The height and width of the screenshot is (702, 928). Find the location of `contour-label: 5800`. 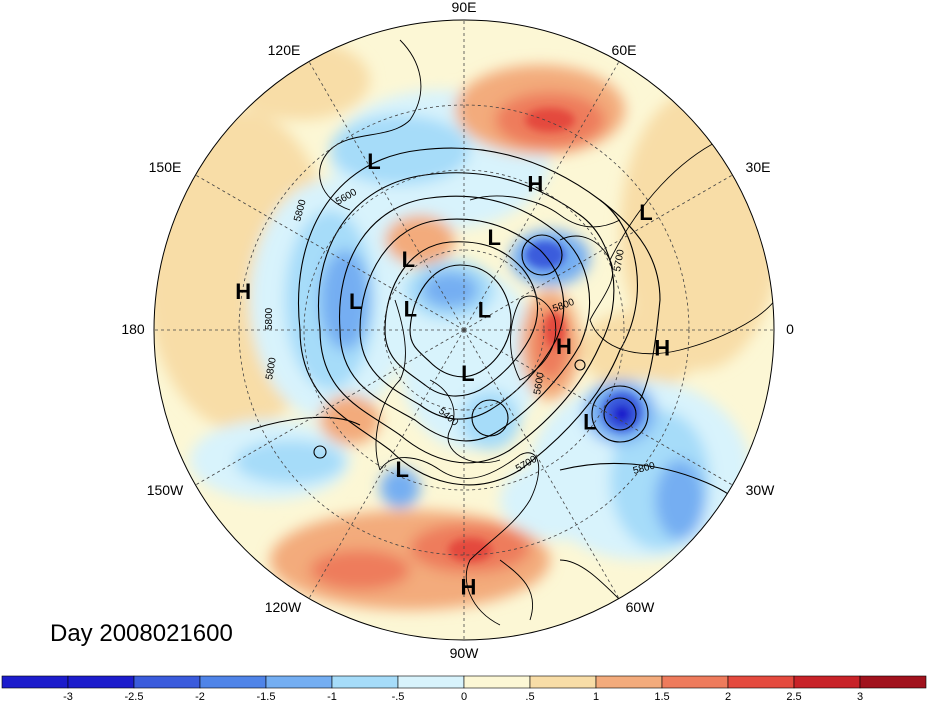

contour-label: 5800 is located at coordinates (271, 368).